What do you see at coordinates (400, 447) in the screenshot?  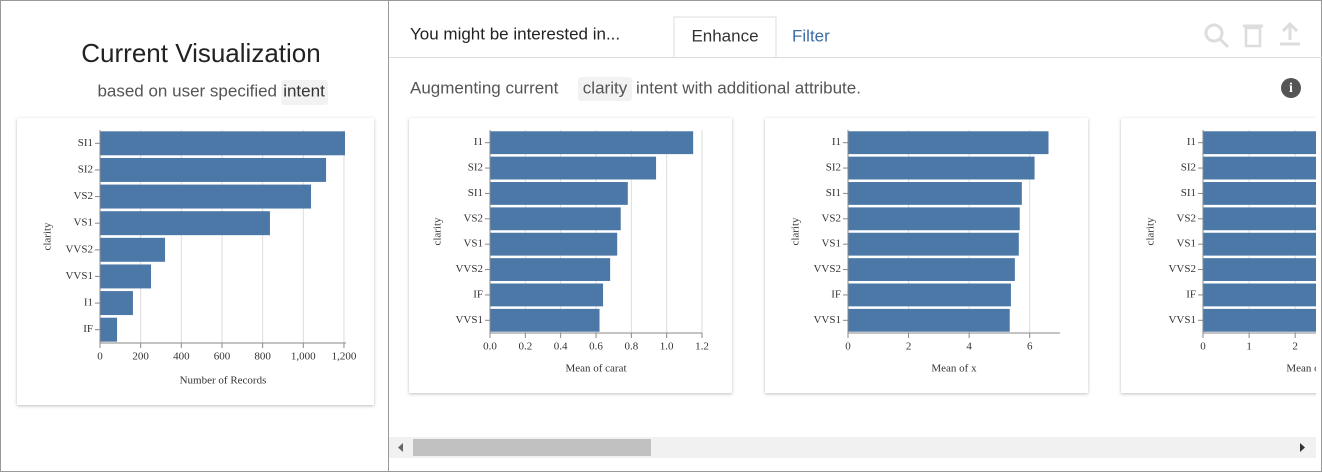 I see `scroll-left` at bounding box center [400, 447].